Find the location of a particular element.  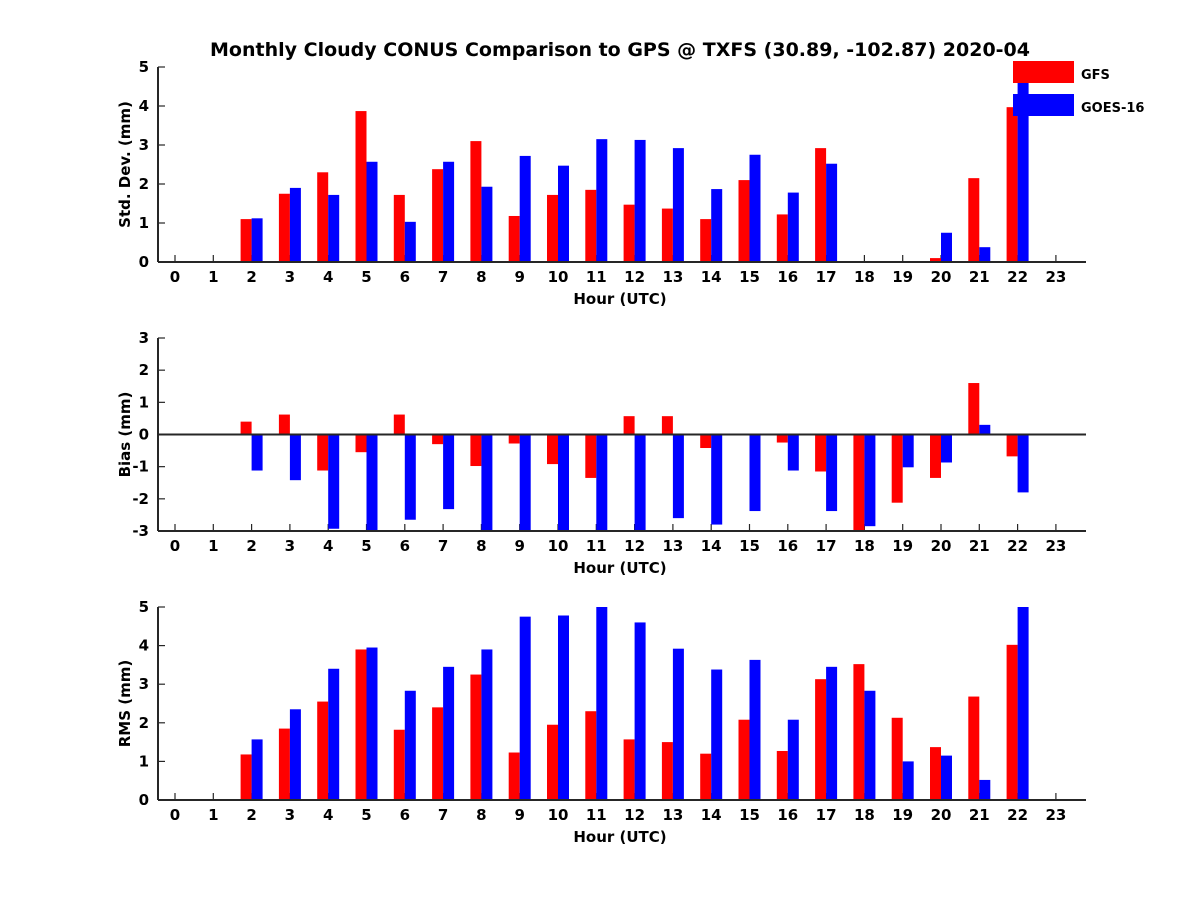

y-tick-label: -2 is located at coordinates (140, 499).